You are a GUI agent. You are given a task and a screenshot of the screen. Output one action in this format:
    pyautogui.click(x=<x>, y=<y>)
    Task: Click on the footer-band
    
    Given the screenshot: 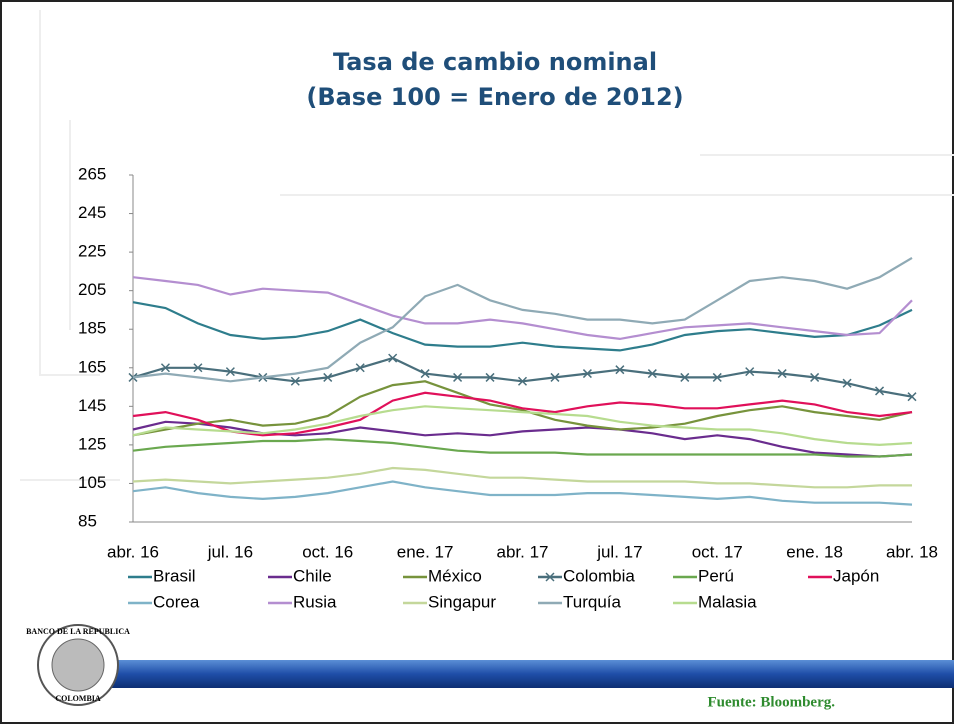 What is the action you would take?
    pyautogui.click(x=507, y=674)
    